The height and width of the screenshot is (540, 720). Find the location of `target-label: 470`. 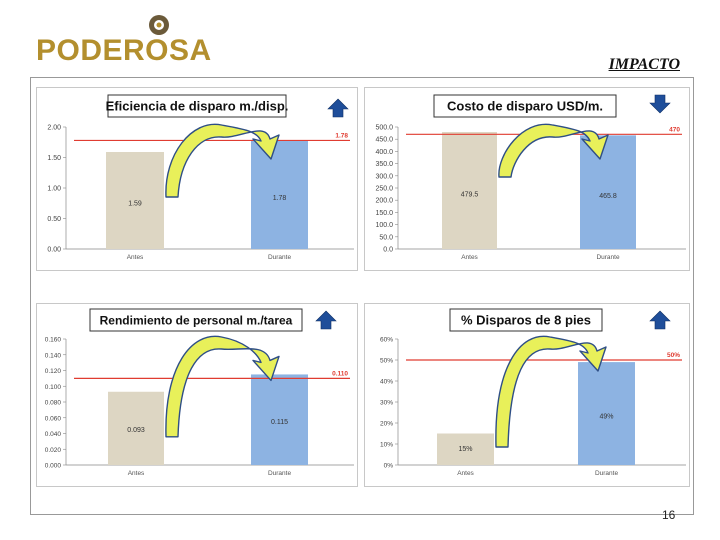

target-label: 470 is located at coordinates (674, 129).